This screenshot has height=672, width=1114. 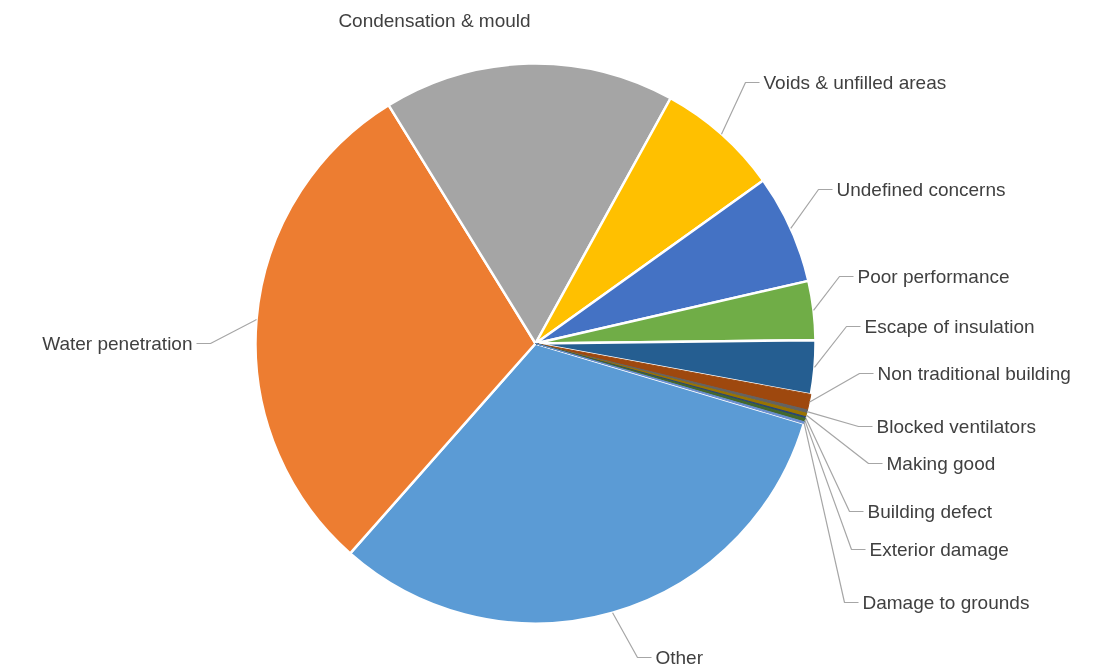 What do you see at coordinates (941, 463) in the screenshot?
I see `slice-label: Making good` at bounding box center [941, 463].